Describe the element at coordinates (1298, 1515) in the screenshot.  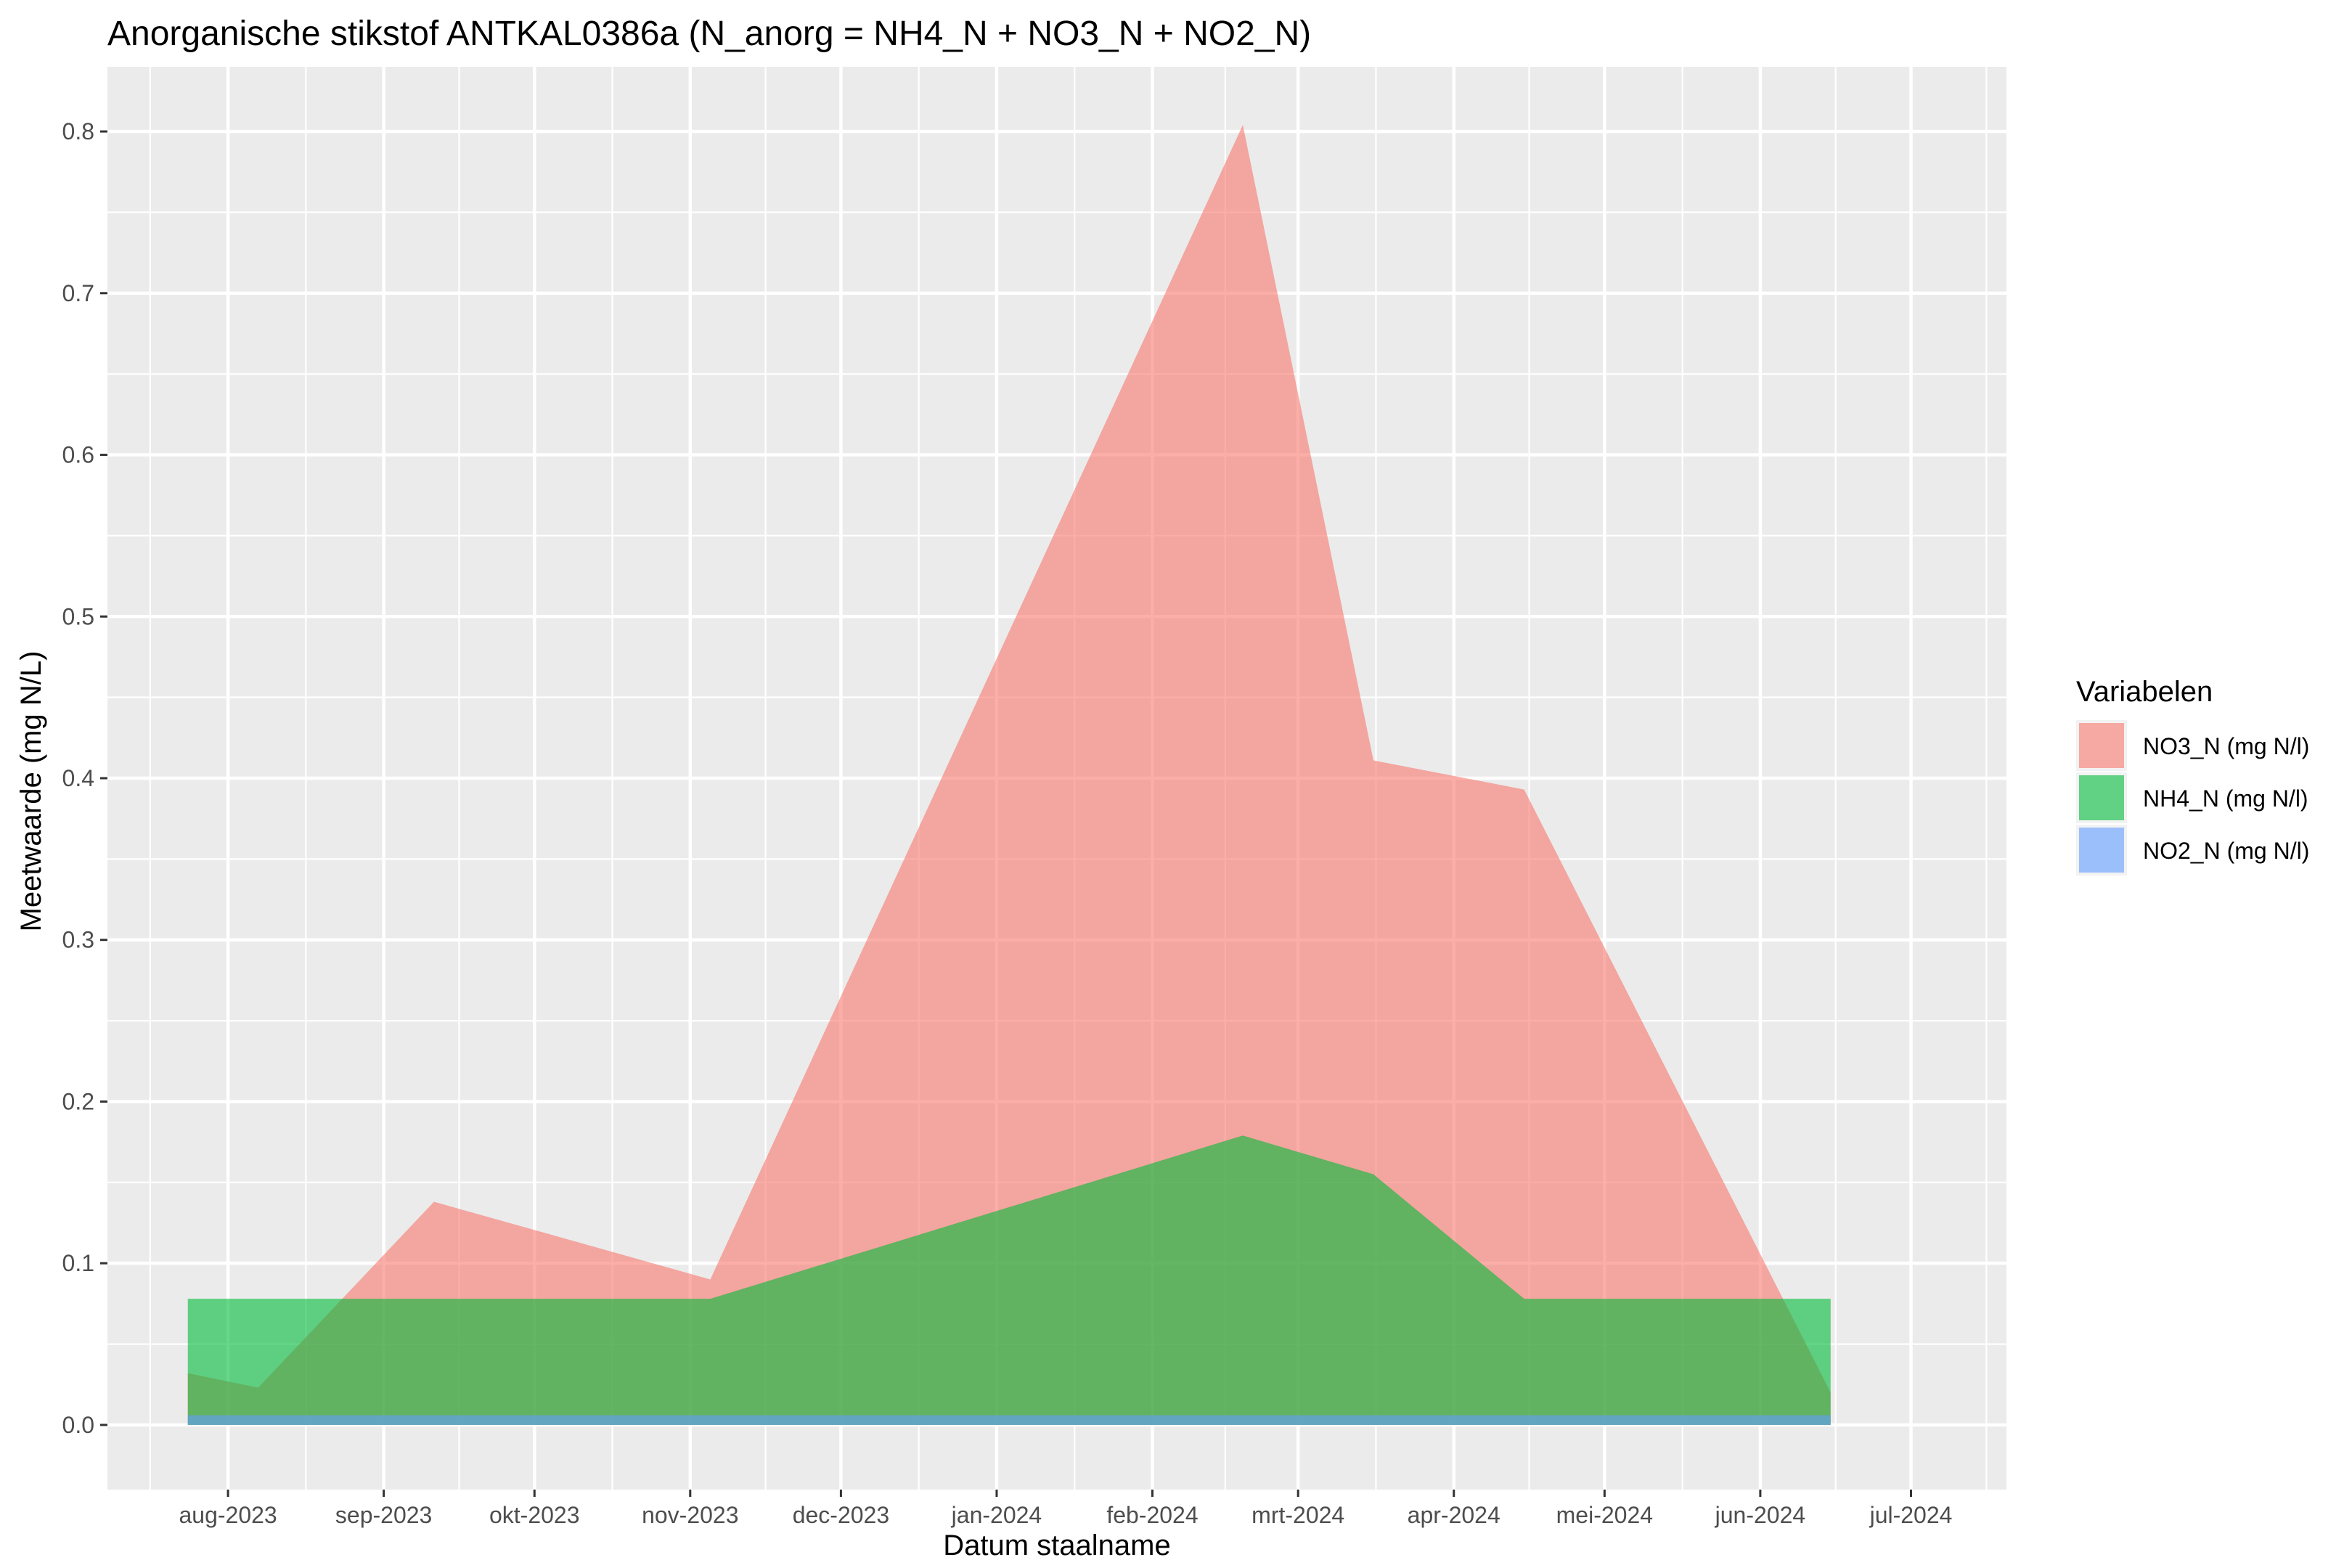
I see `x-tick-label: mrt-2024` at that location.